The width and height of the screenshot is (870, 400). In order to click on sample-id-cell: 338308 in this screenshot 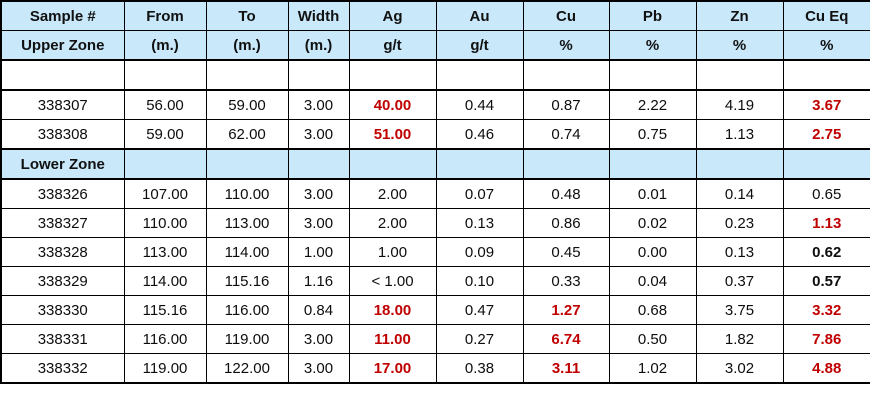, I will do `click(62, 134)`.